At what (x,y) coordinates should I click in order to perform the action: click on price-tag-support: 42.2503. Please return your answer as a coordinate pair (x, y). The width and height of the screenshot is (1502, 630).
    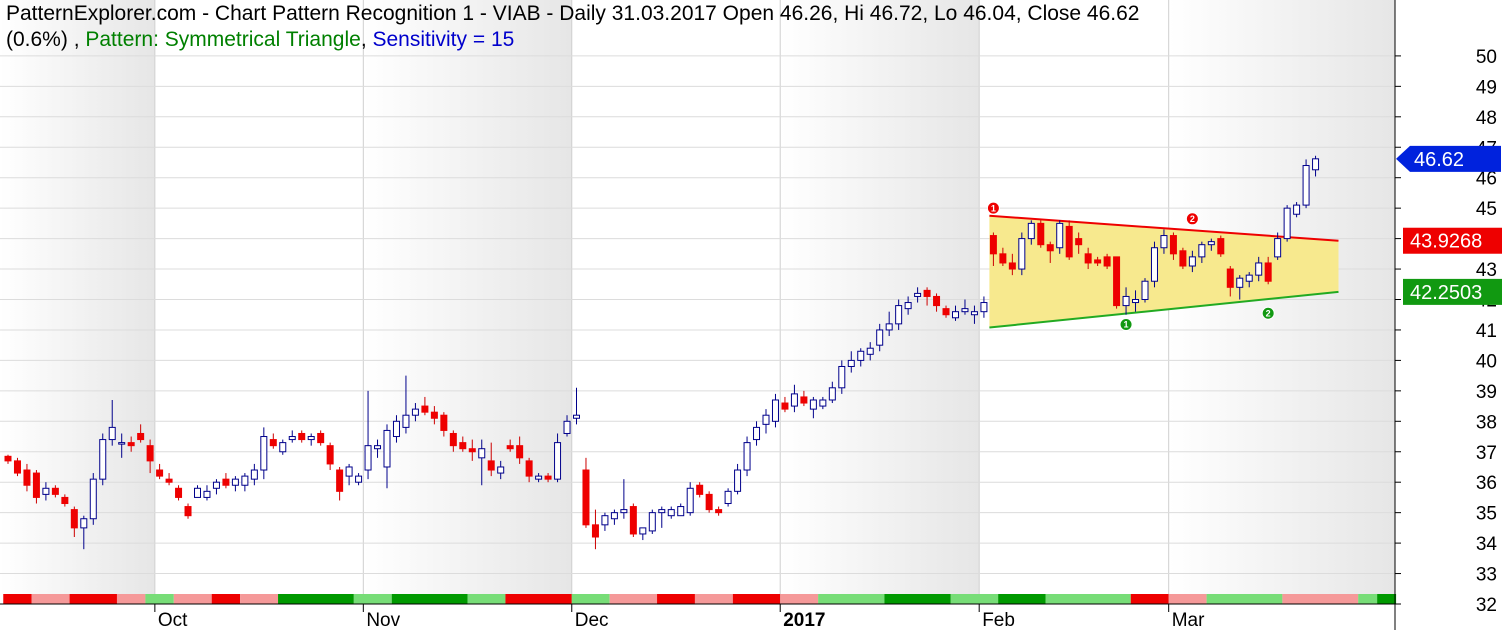
    Looking at the image, I should click on (1452, 291).